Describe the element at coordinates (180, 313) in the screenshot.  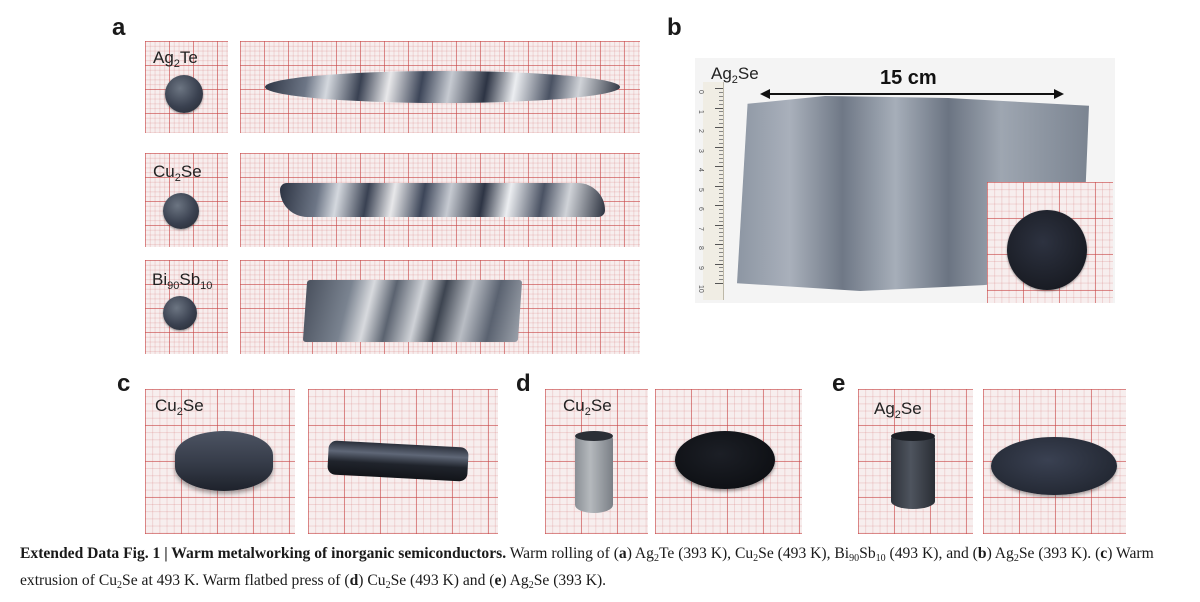
I see `bisb-pellet` at that location.